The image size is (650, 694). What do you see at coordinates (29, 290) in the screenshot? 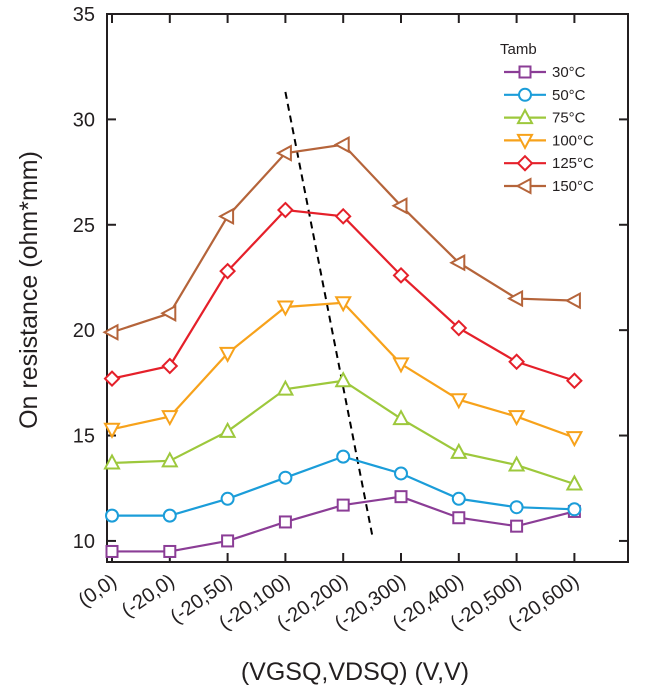
I see `y-axis-title: On resistance (ohm*mm)` at bounding box center [29, 290].